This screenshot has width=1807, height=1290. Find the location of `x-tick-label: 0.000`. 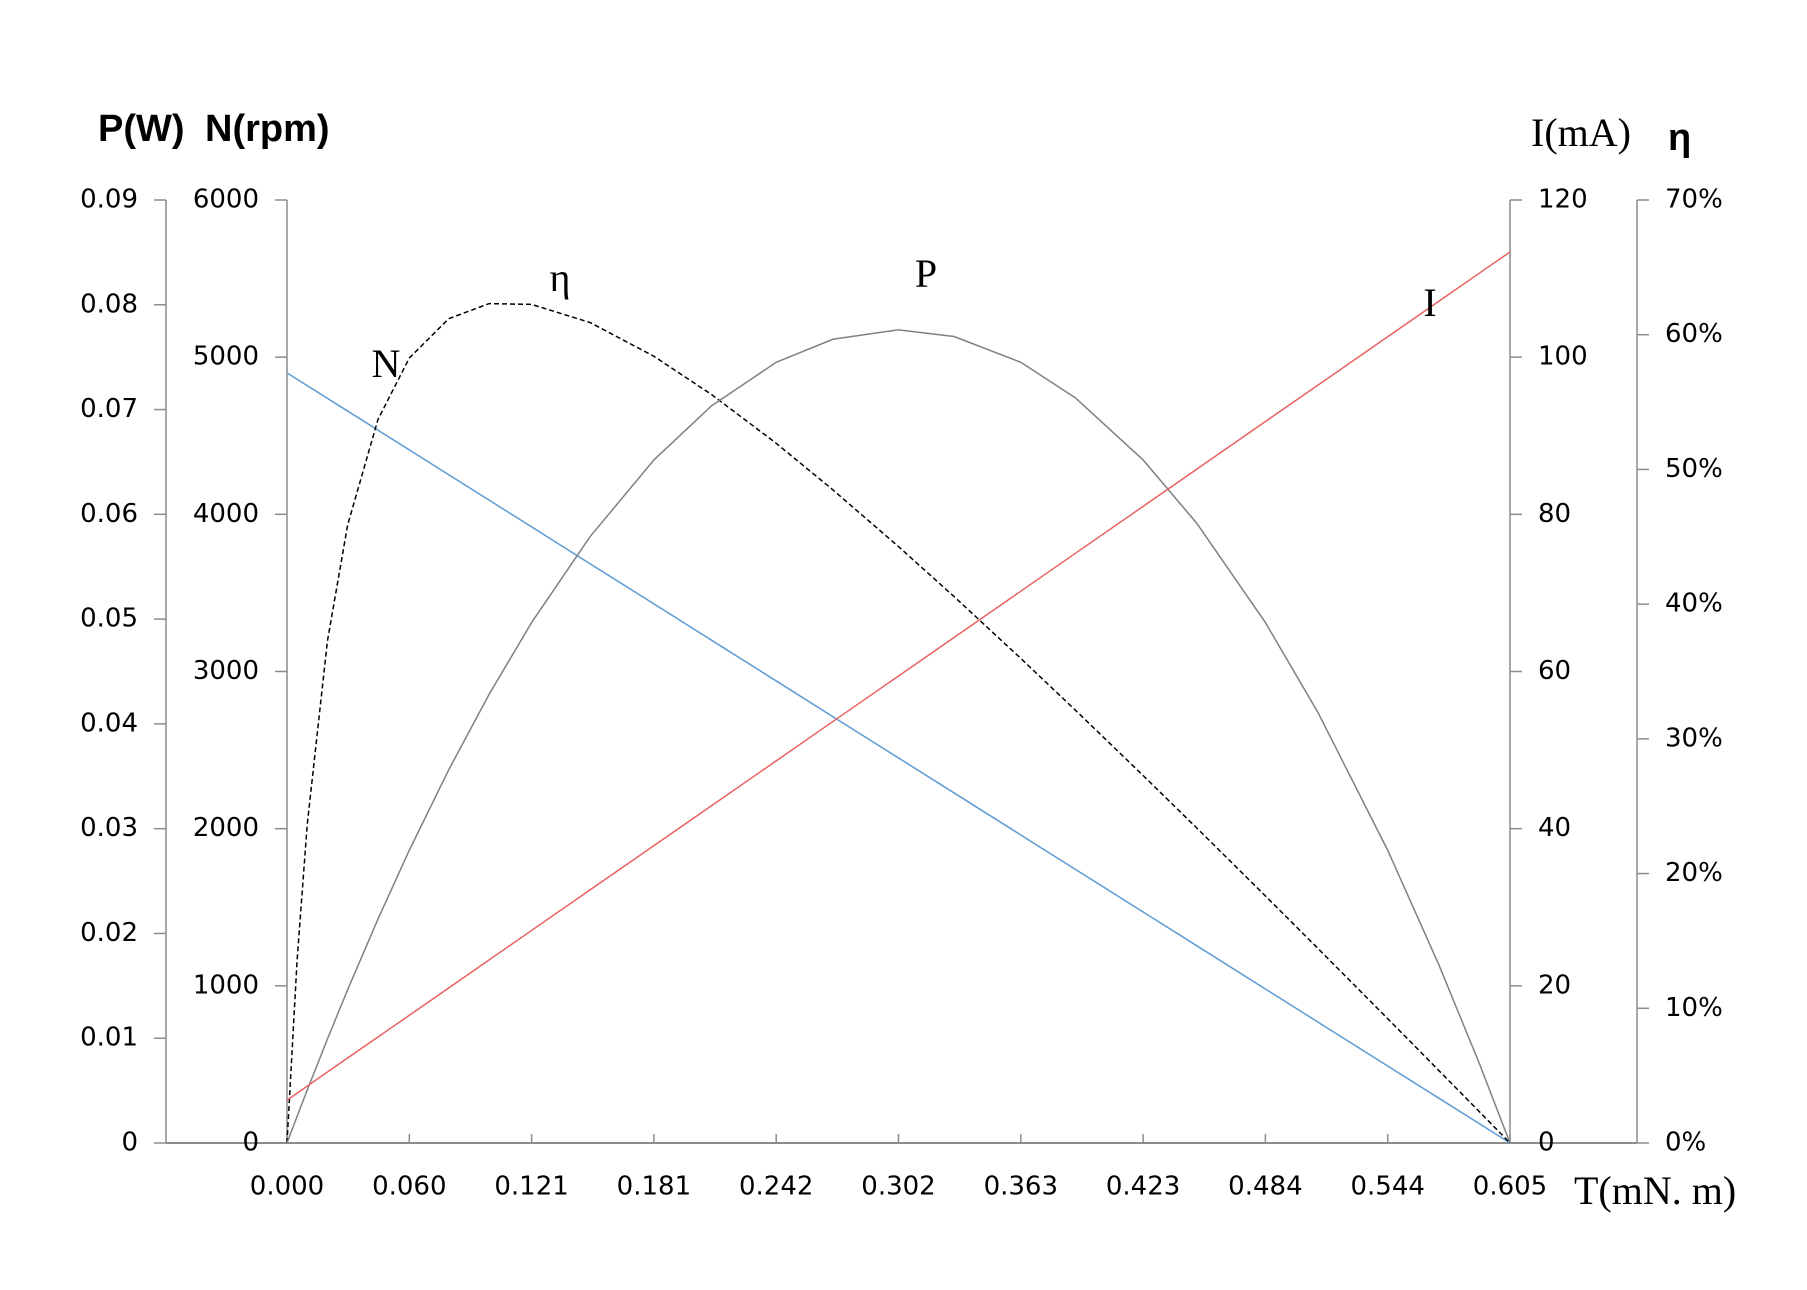

x-tick-label: 0.000 is located at coordinates (287, 1187).